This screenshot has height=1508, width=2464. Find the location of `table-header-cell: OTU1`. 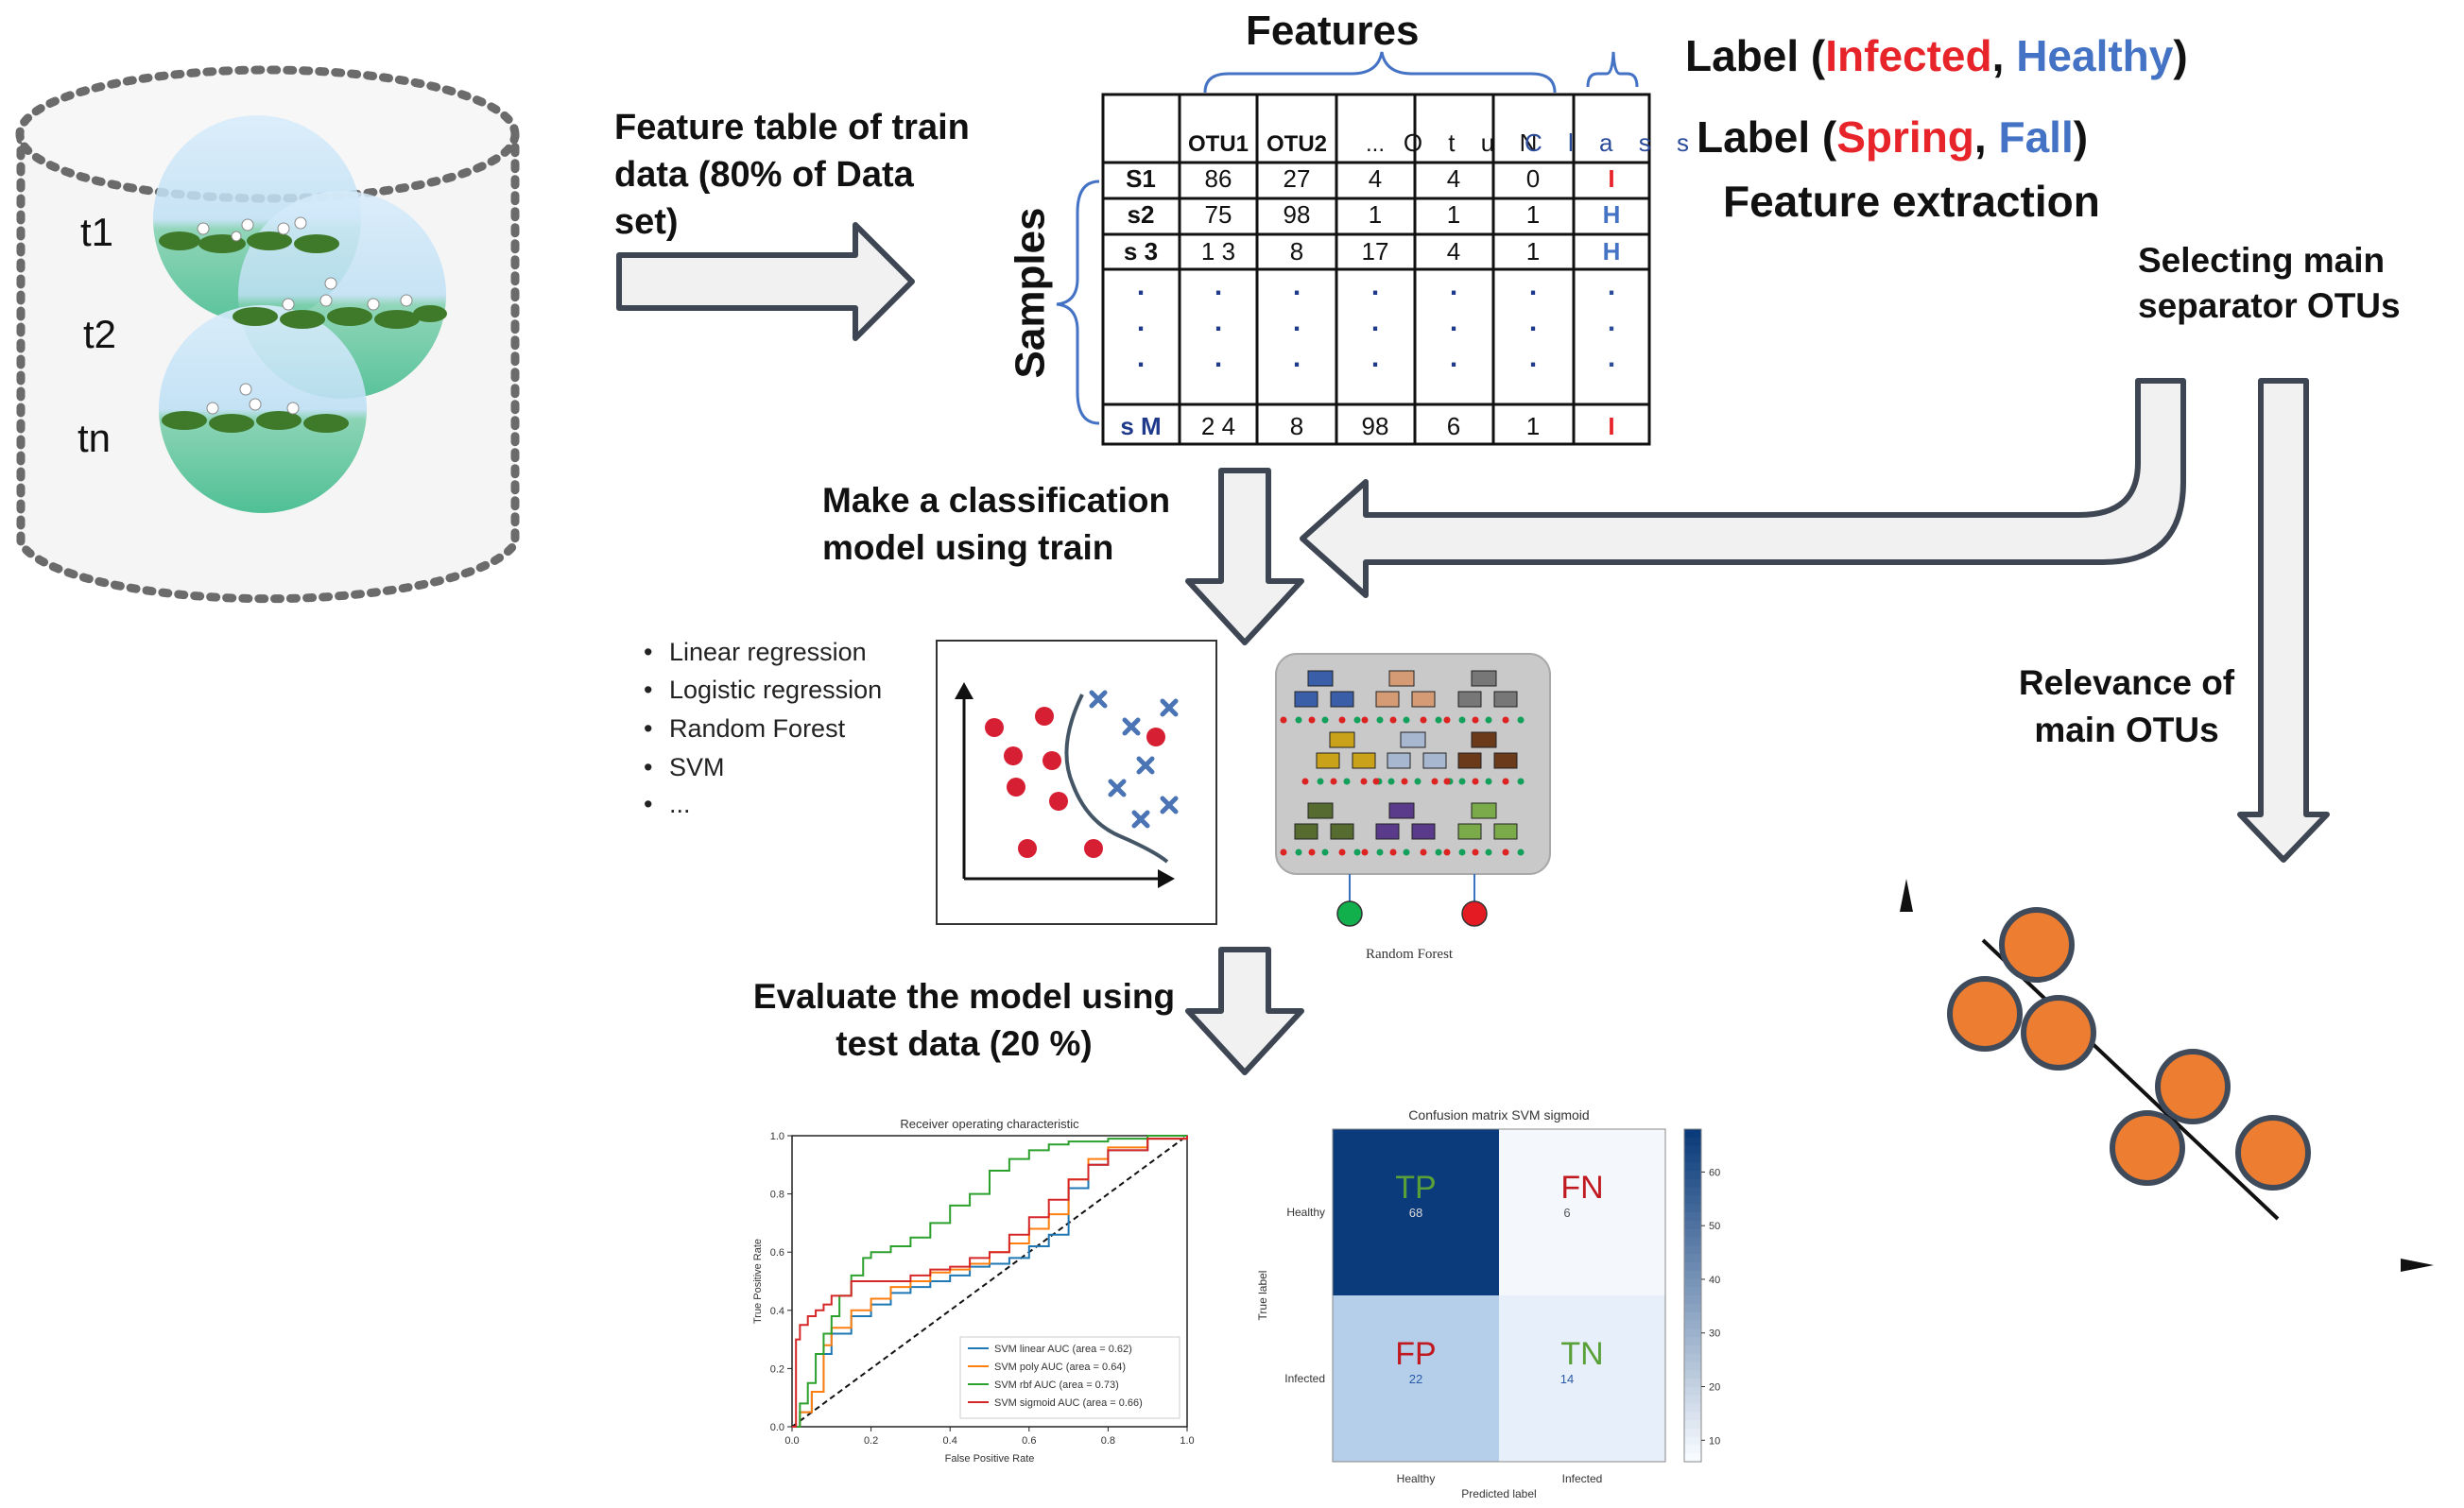

table-header-cell: OTU1 is located at coordinates (1218, 144).